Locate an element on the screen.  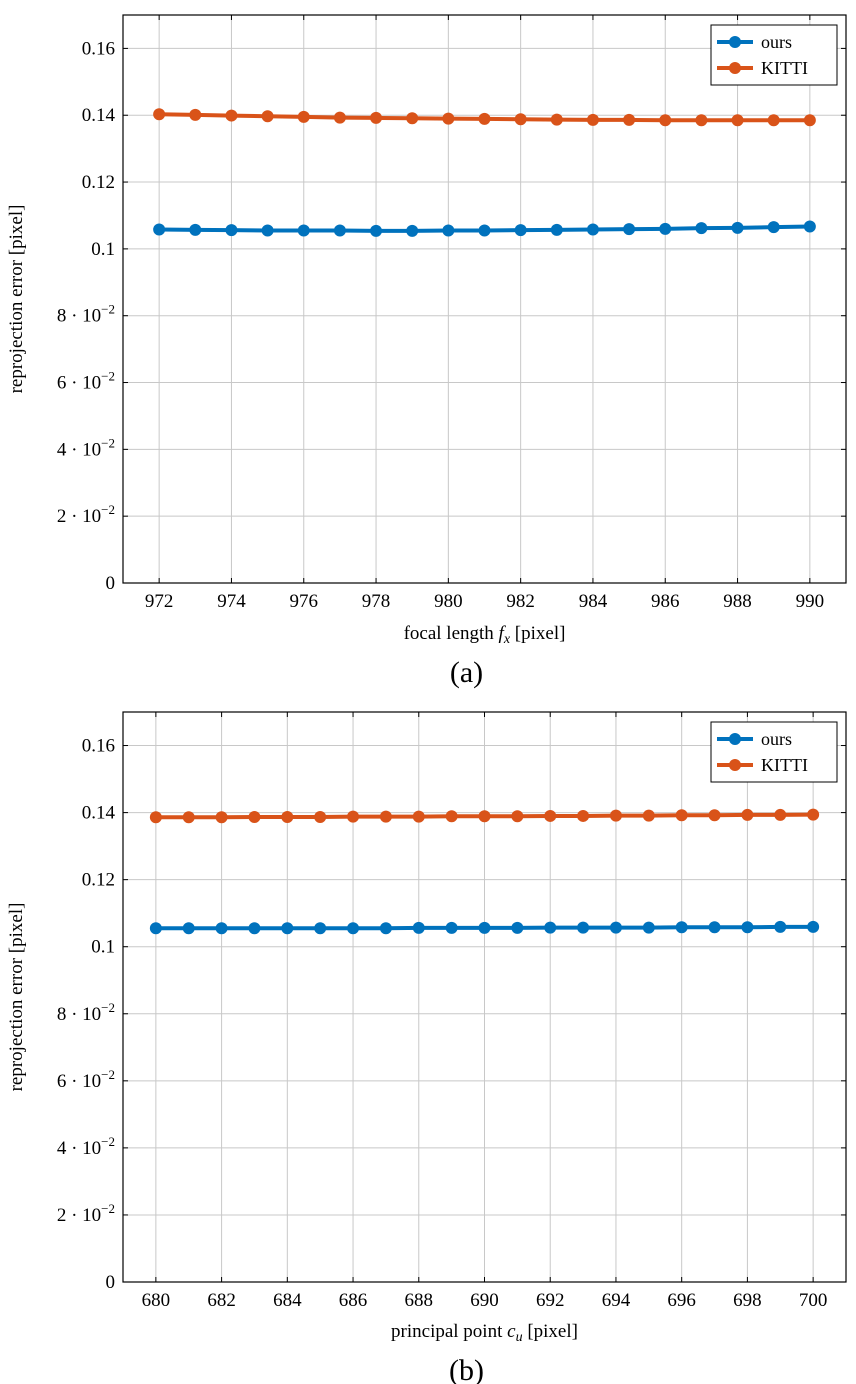
x-tick-label: 692 is located at coordinates (550, 1300).